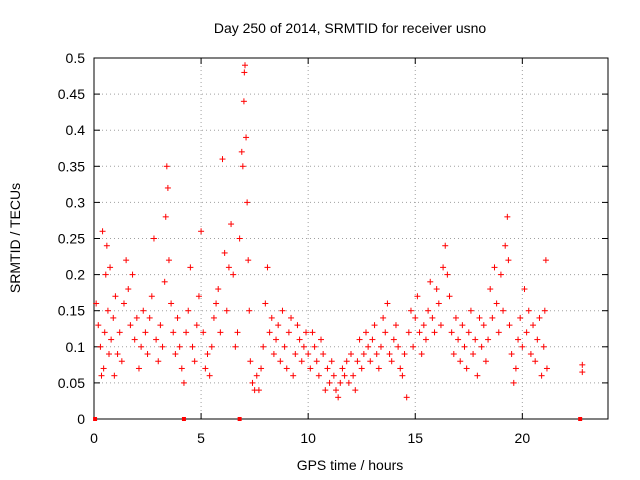  Describe the element at coordinates (15, 238) in the screenshot. I see `y-axis-label: SRMTID / TECUs` at that location.